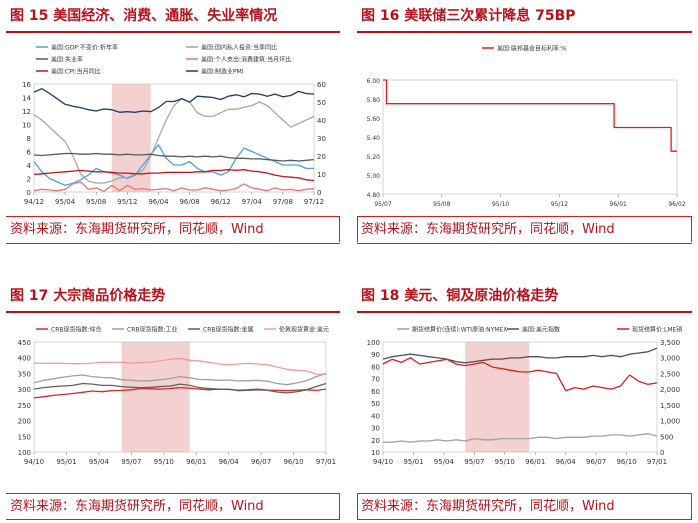 This screenshot has height=523, width=698. What do you see at coordinates (375, 367) in the screenshot?
I see `y-tick-label: 80` at bounding box center [375, 367].